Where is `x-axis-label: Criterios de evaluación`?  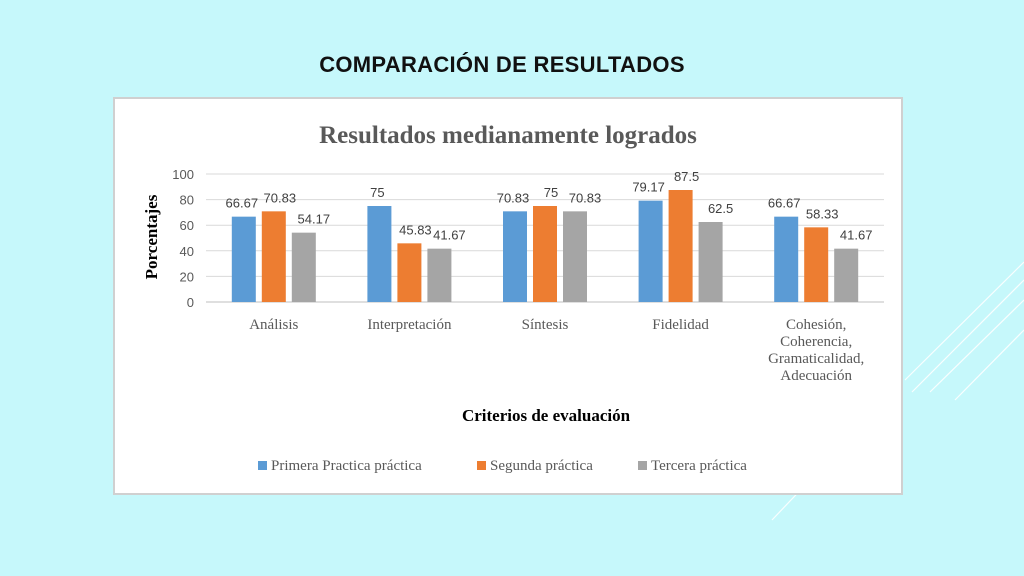
x-axis-label: Criterios de evaluación is located at coordinates (546, 415).